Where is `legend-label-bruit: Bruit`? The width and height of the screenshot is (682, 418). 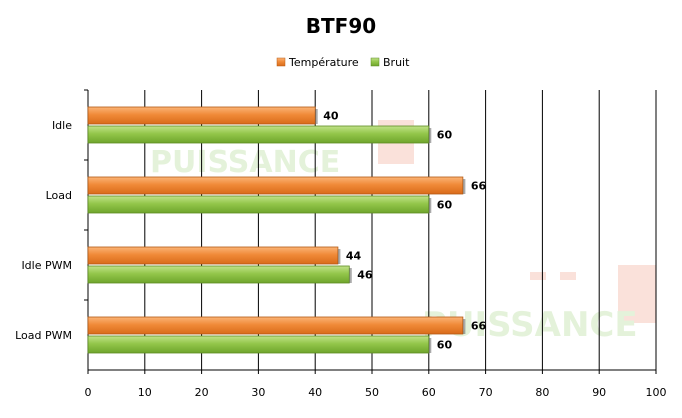
legend-label-bruit: Bruit is located at coordinates (396, 62).